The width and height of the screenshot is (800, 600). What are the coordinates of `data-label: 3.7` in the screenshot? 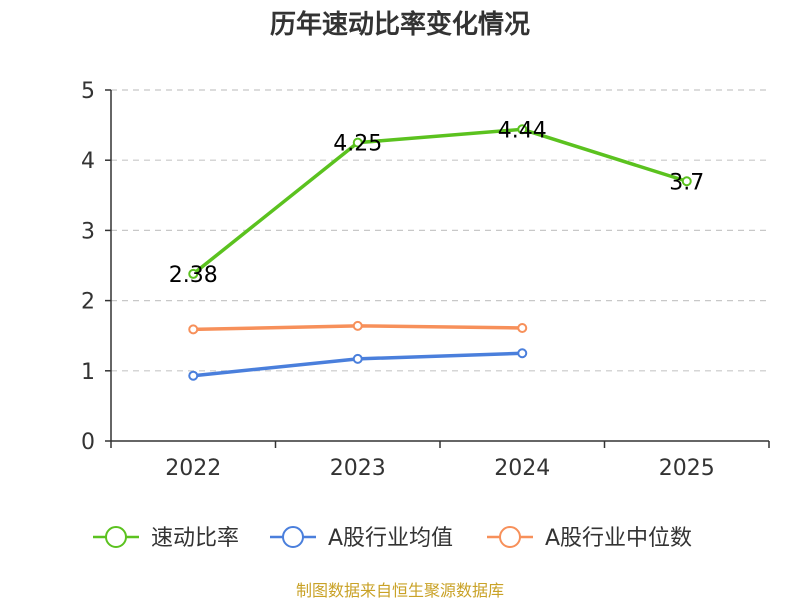 It's located at (686, 182).